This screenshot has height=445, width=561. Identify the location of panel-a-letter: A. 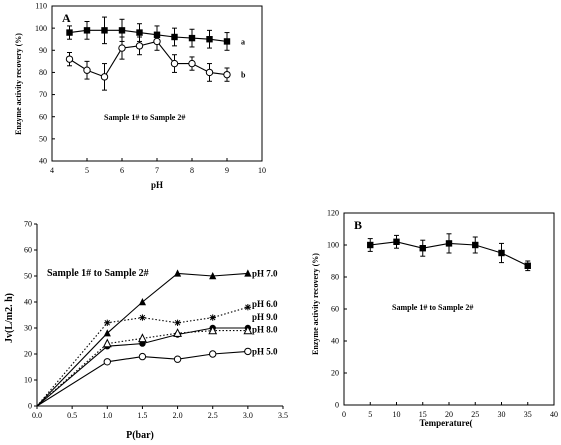
(66, 18).